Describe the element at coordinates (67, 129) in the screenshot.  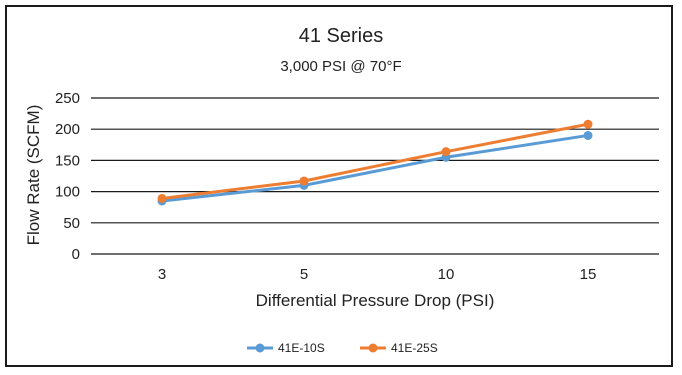
I see `y-tick-label: 200` at that location.